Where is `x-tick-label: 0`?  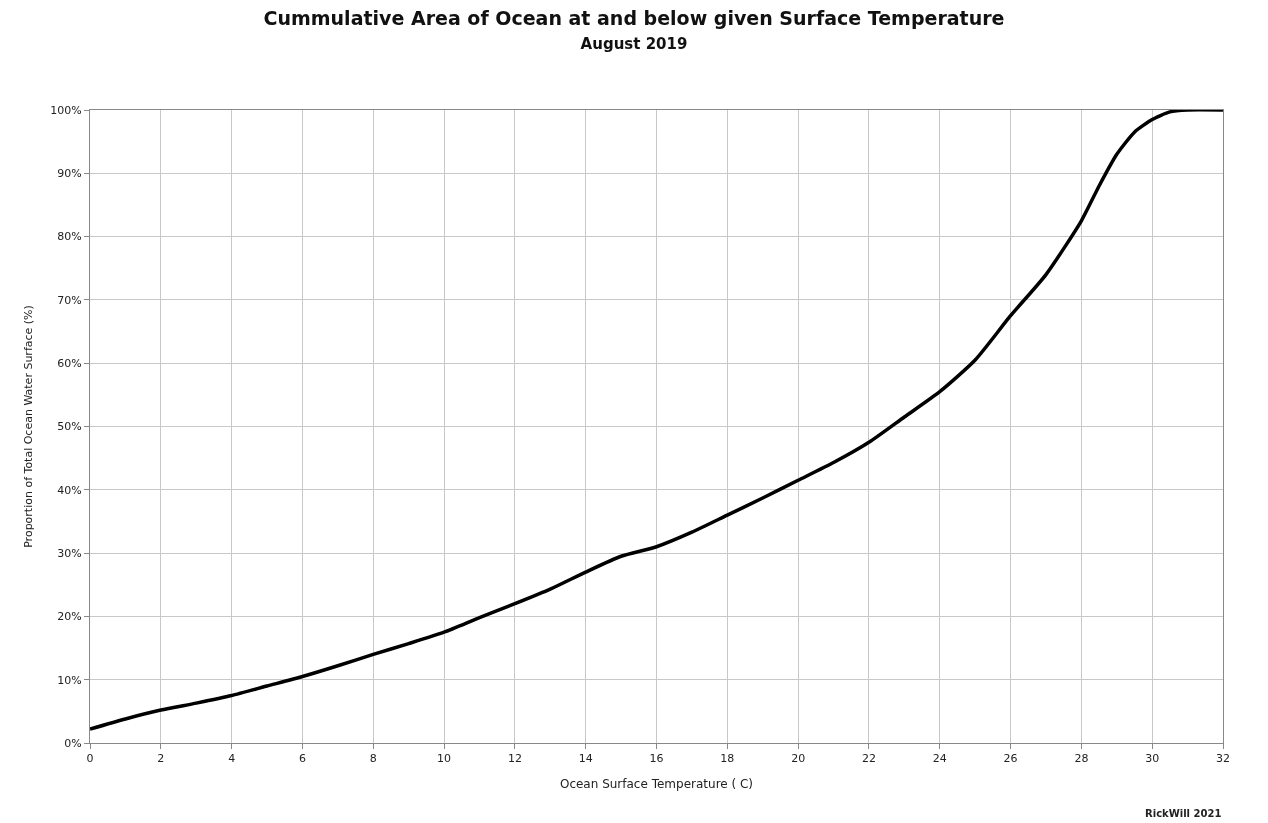
x-tick-label: 0 is located at coordinates (90, 759).